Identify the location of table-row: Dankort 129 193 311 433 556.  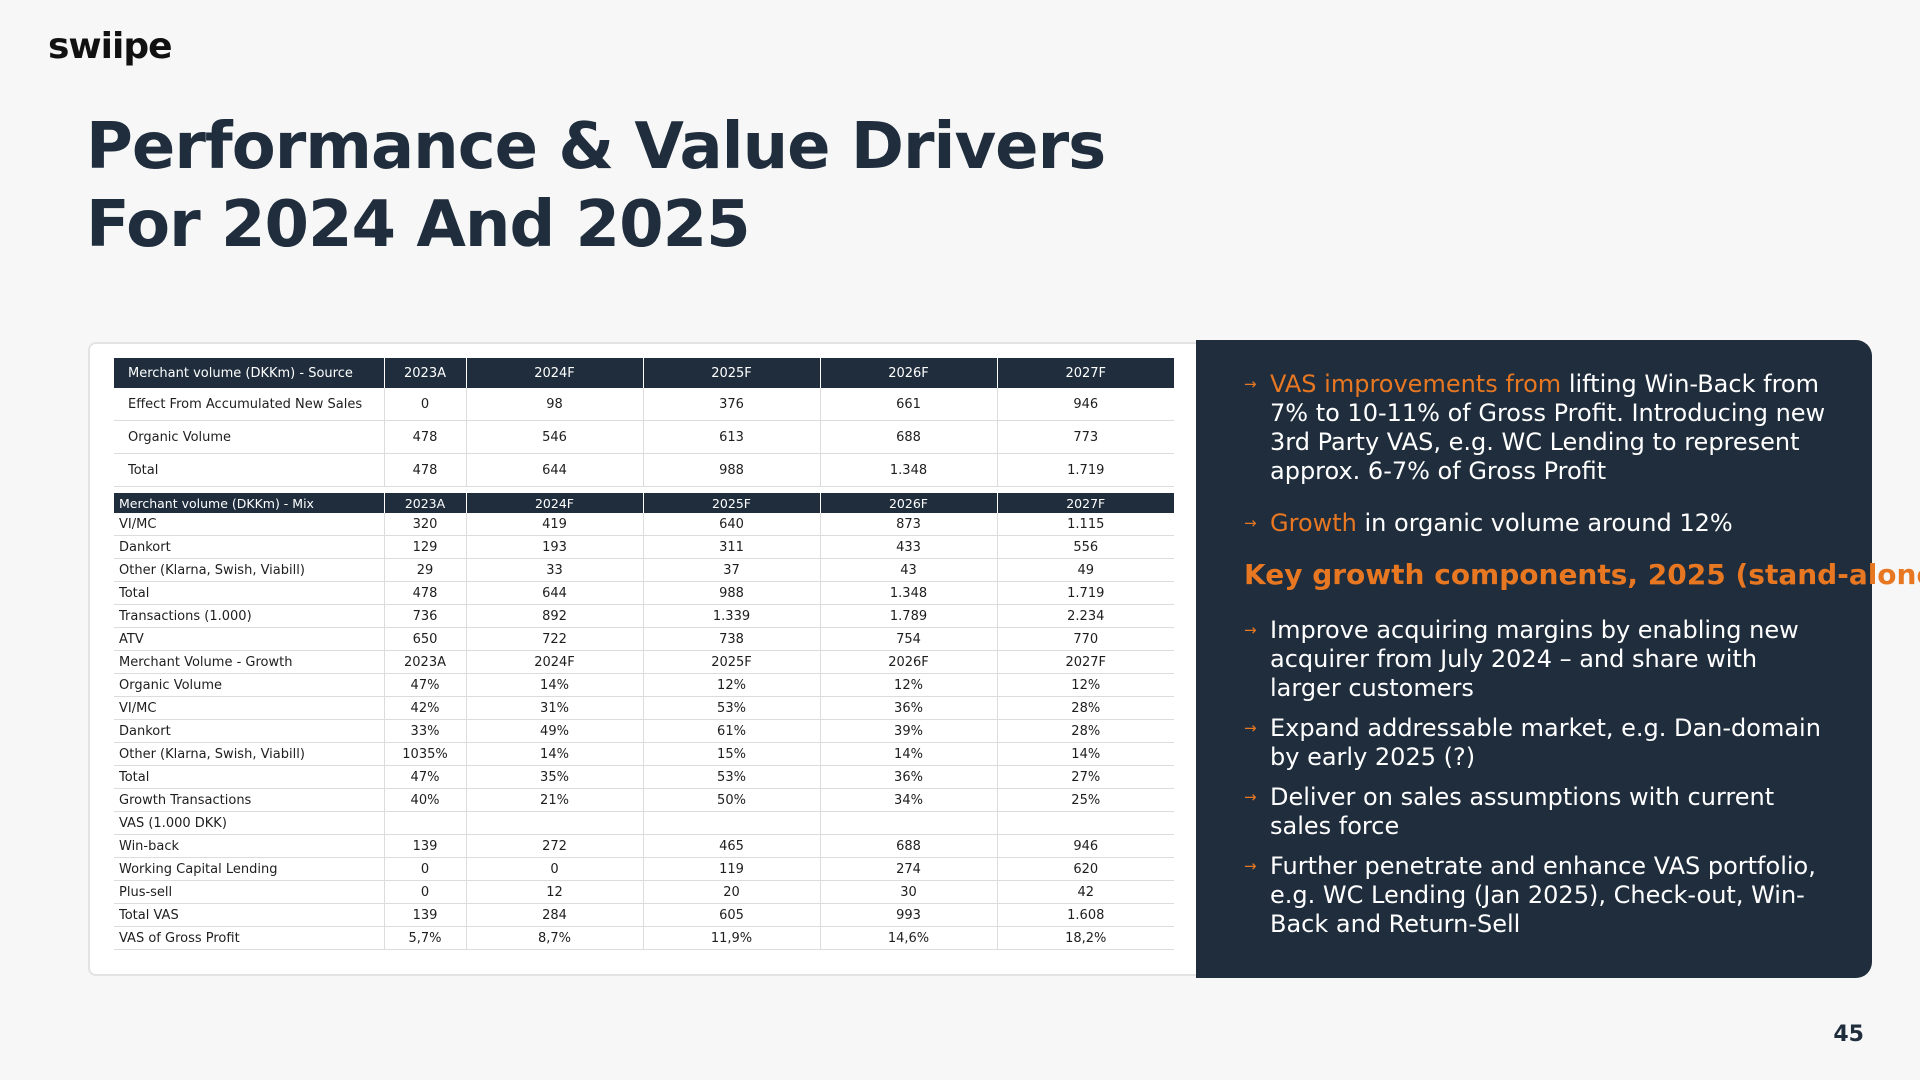
(644, 547).